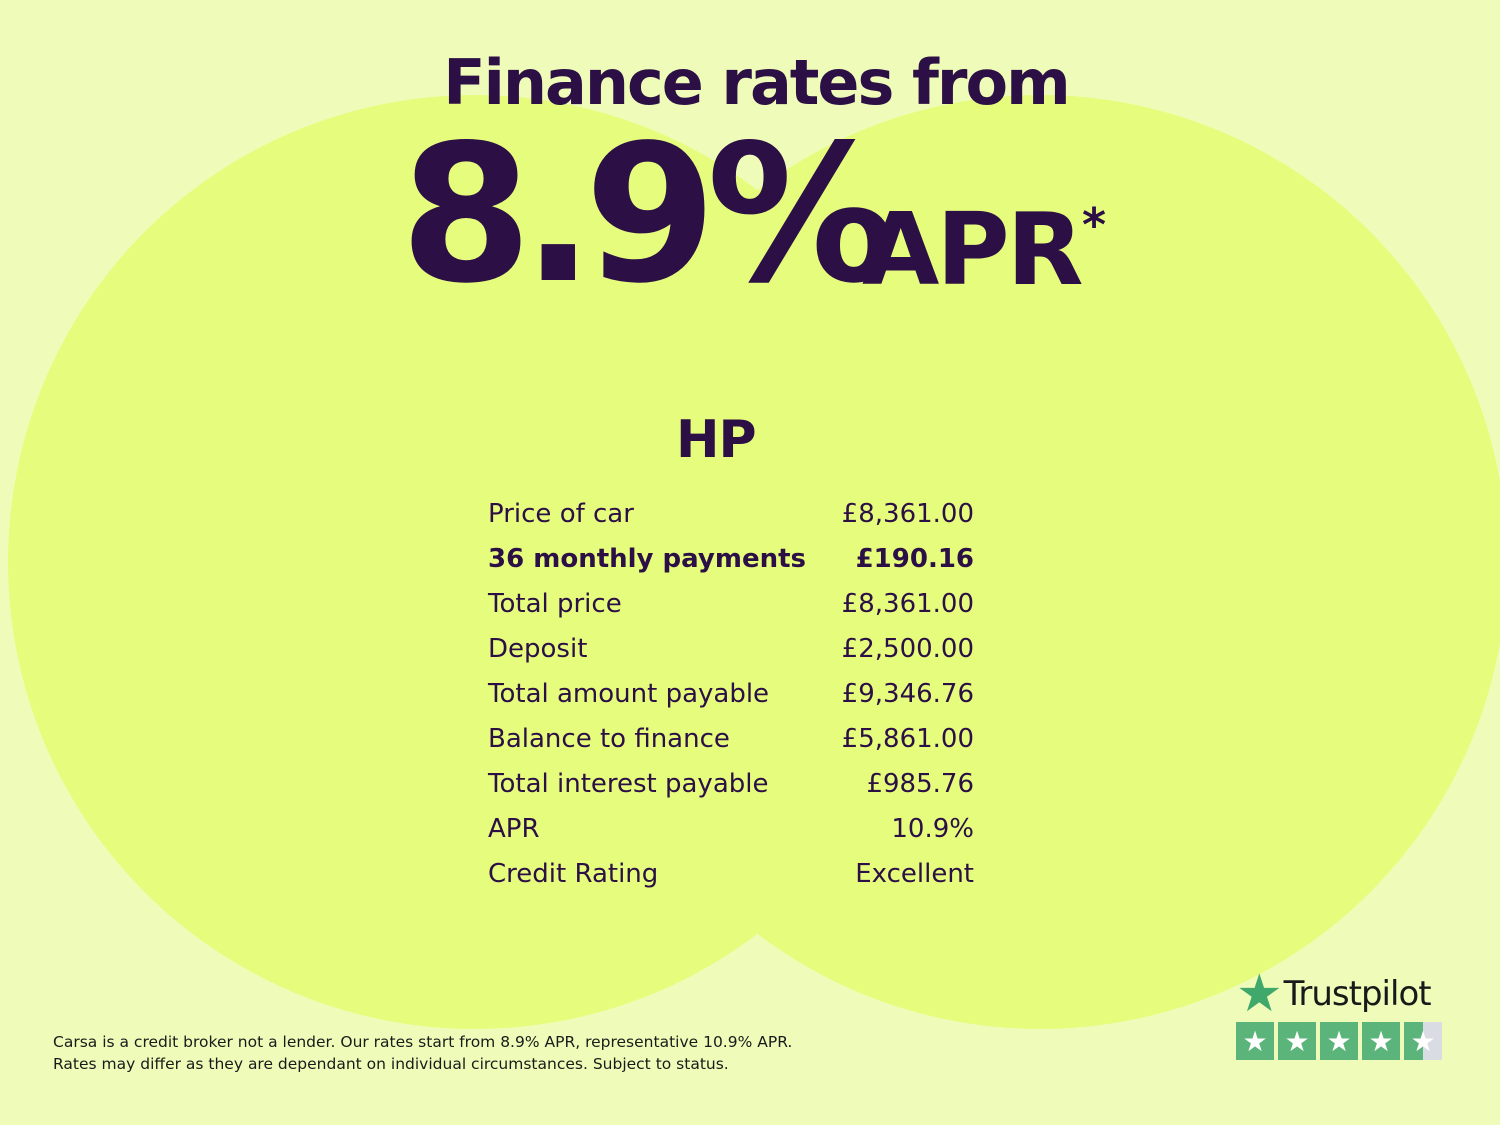  What do you see at coordinates (573, 874) in the screenshot?
I see `row-label: Credit Rating` at bounding box center [573, 874].